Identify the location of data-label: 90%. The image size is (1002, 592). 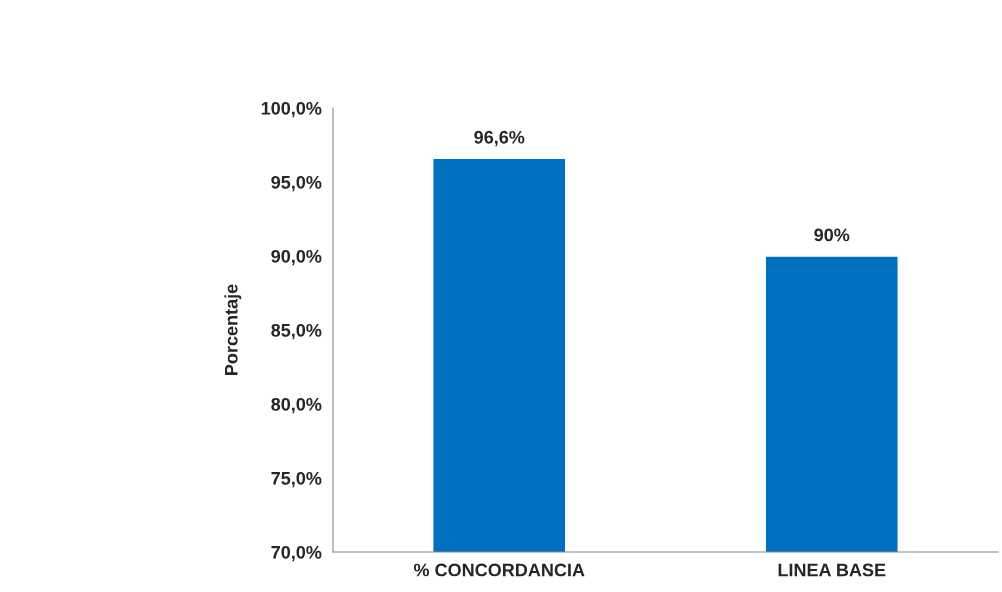
(832, 235).